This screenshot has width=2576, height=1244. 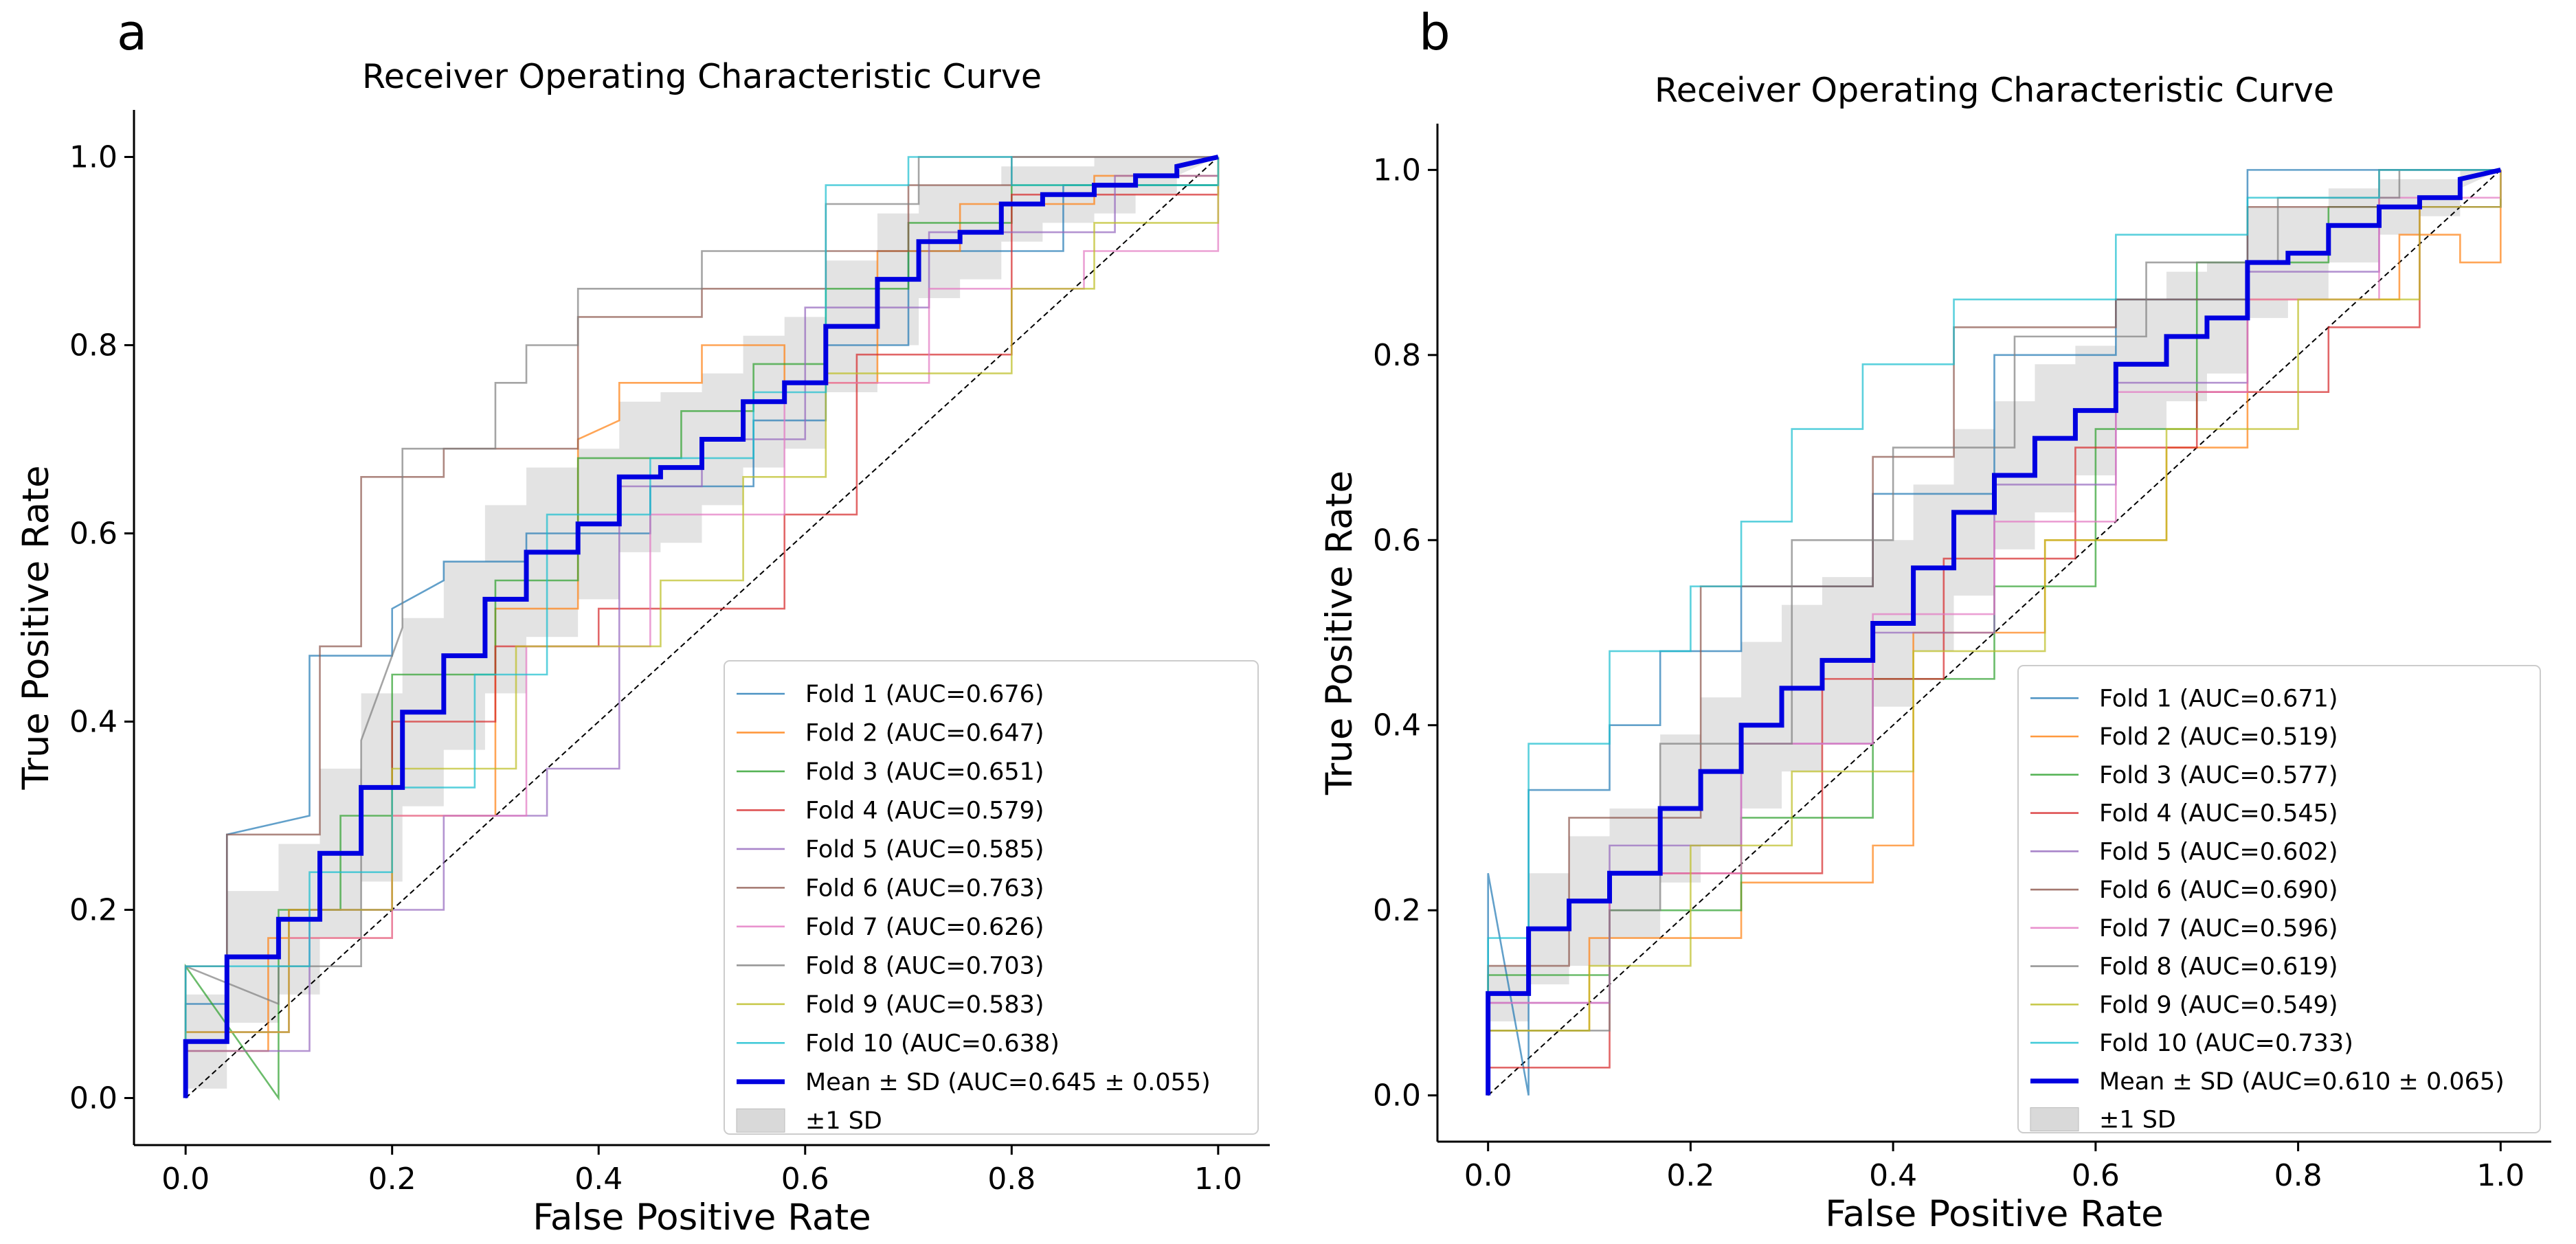 I want to click on legend-entry-label: Fold 8 (AUC=0.619), so click(x=2218, y=967).